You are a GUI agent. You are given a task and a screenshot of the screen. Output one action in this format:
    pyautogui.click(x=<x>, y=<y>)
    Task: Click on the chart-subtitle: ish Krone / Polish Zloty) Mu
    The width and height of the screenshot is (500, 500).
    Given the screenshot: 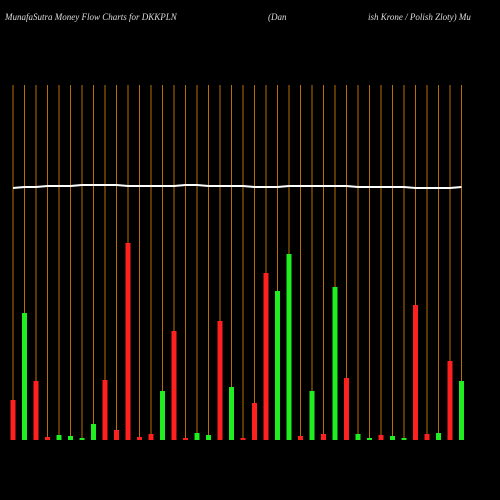 What is the action you would take?
    pyautogui.click(x=419, y=17)
    